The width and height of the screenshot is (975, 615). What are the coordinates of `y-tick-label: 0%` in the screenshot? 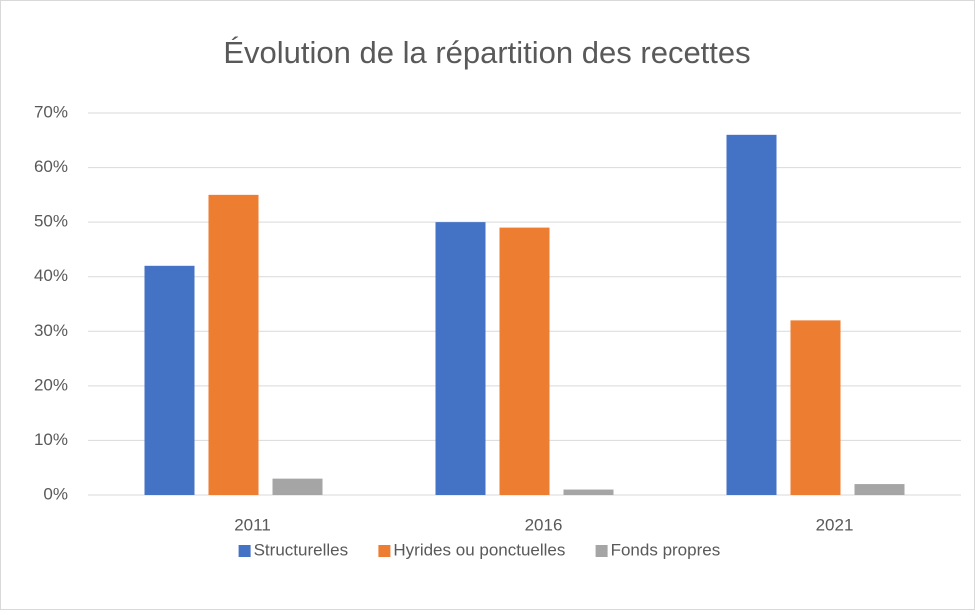 It's located at (55, 493).